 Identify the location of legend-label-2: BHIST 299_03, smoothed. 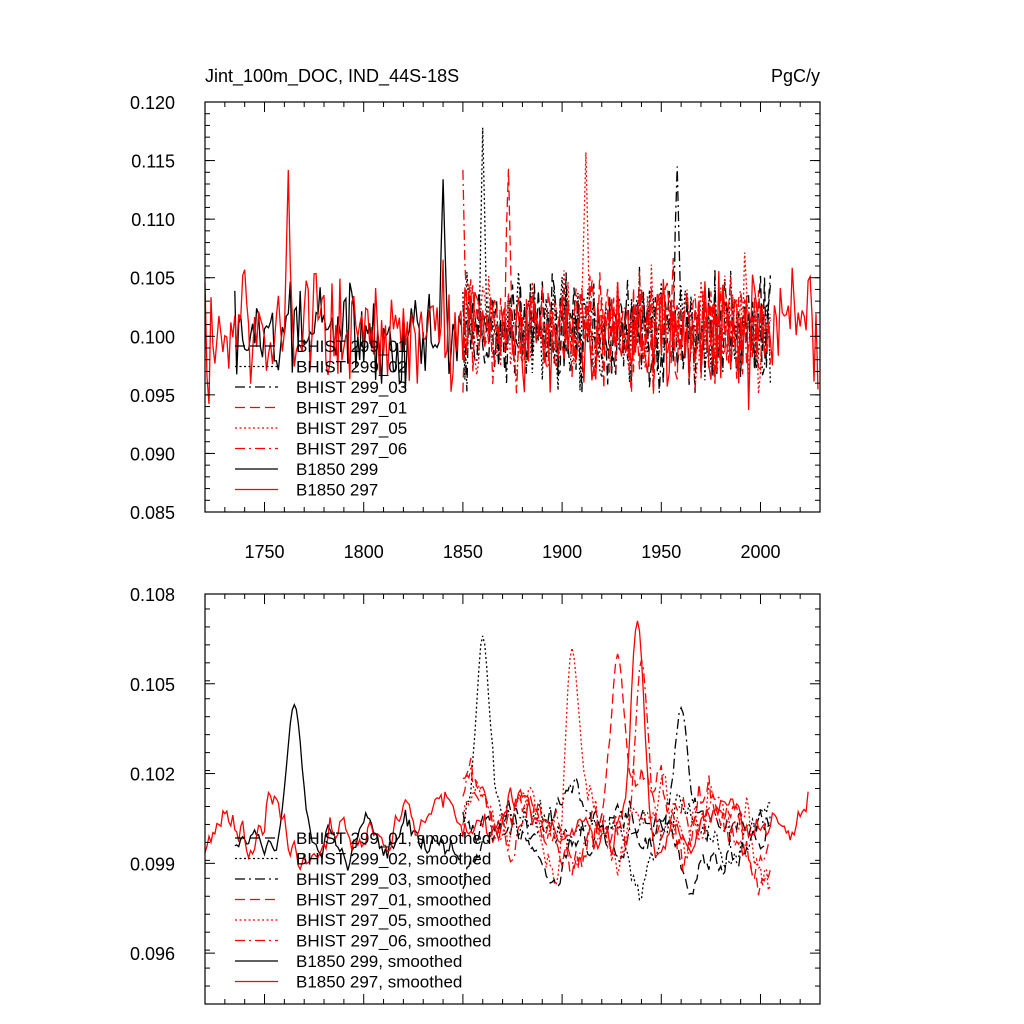
(393, 879).